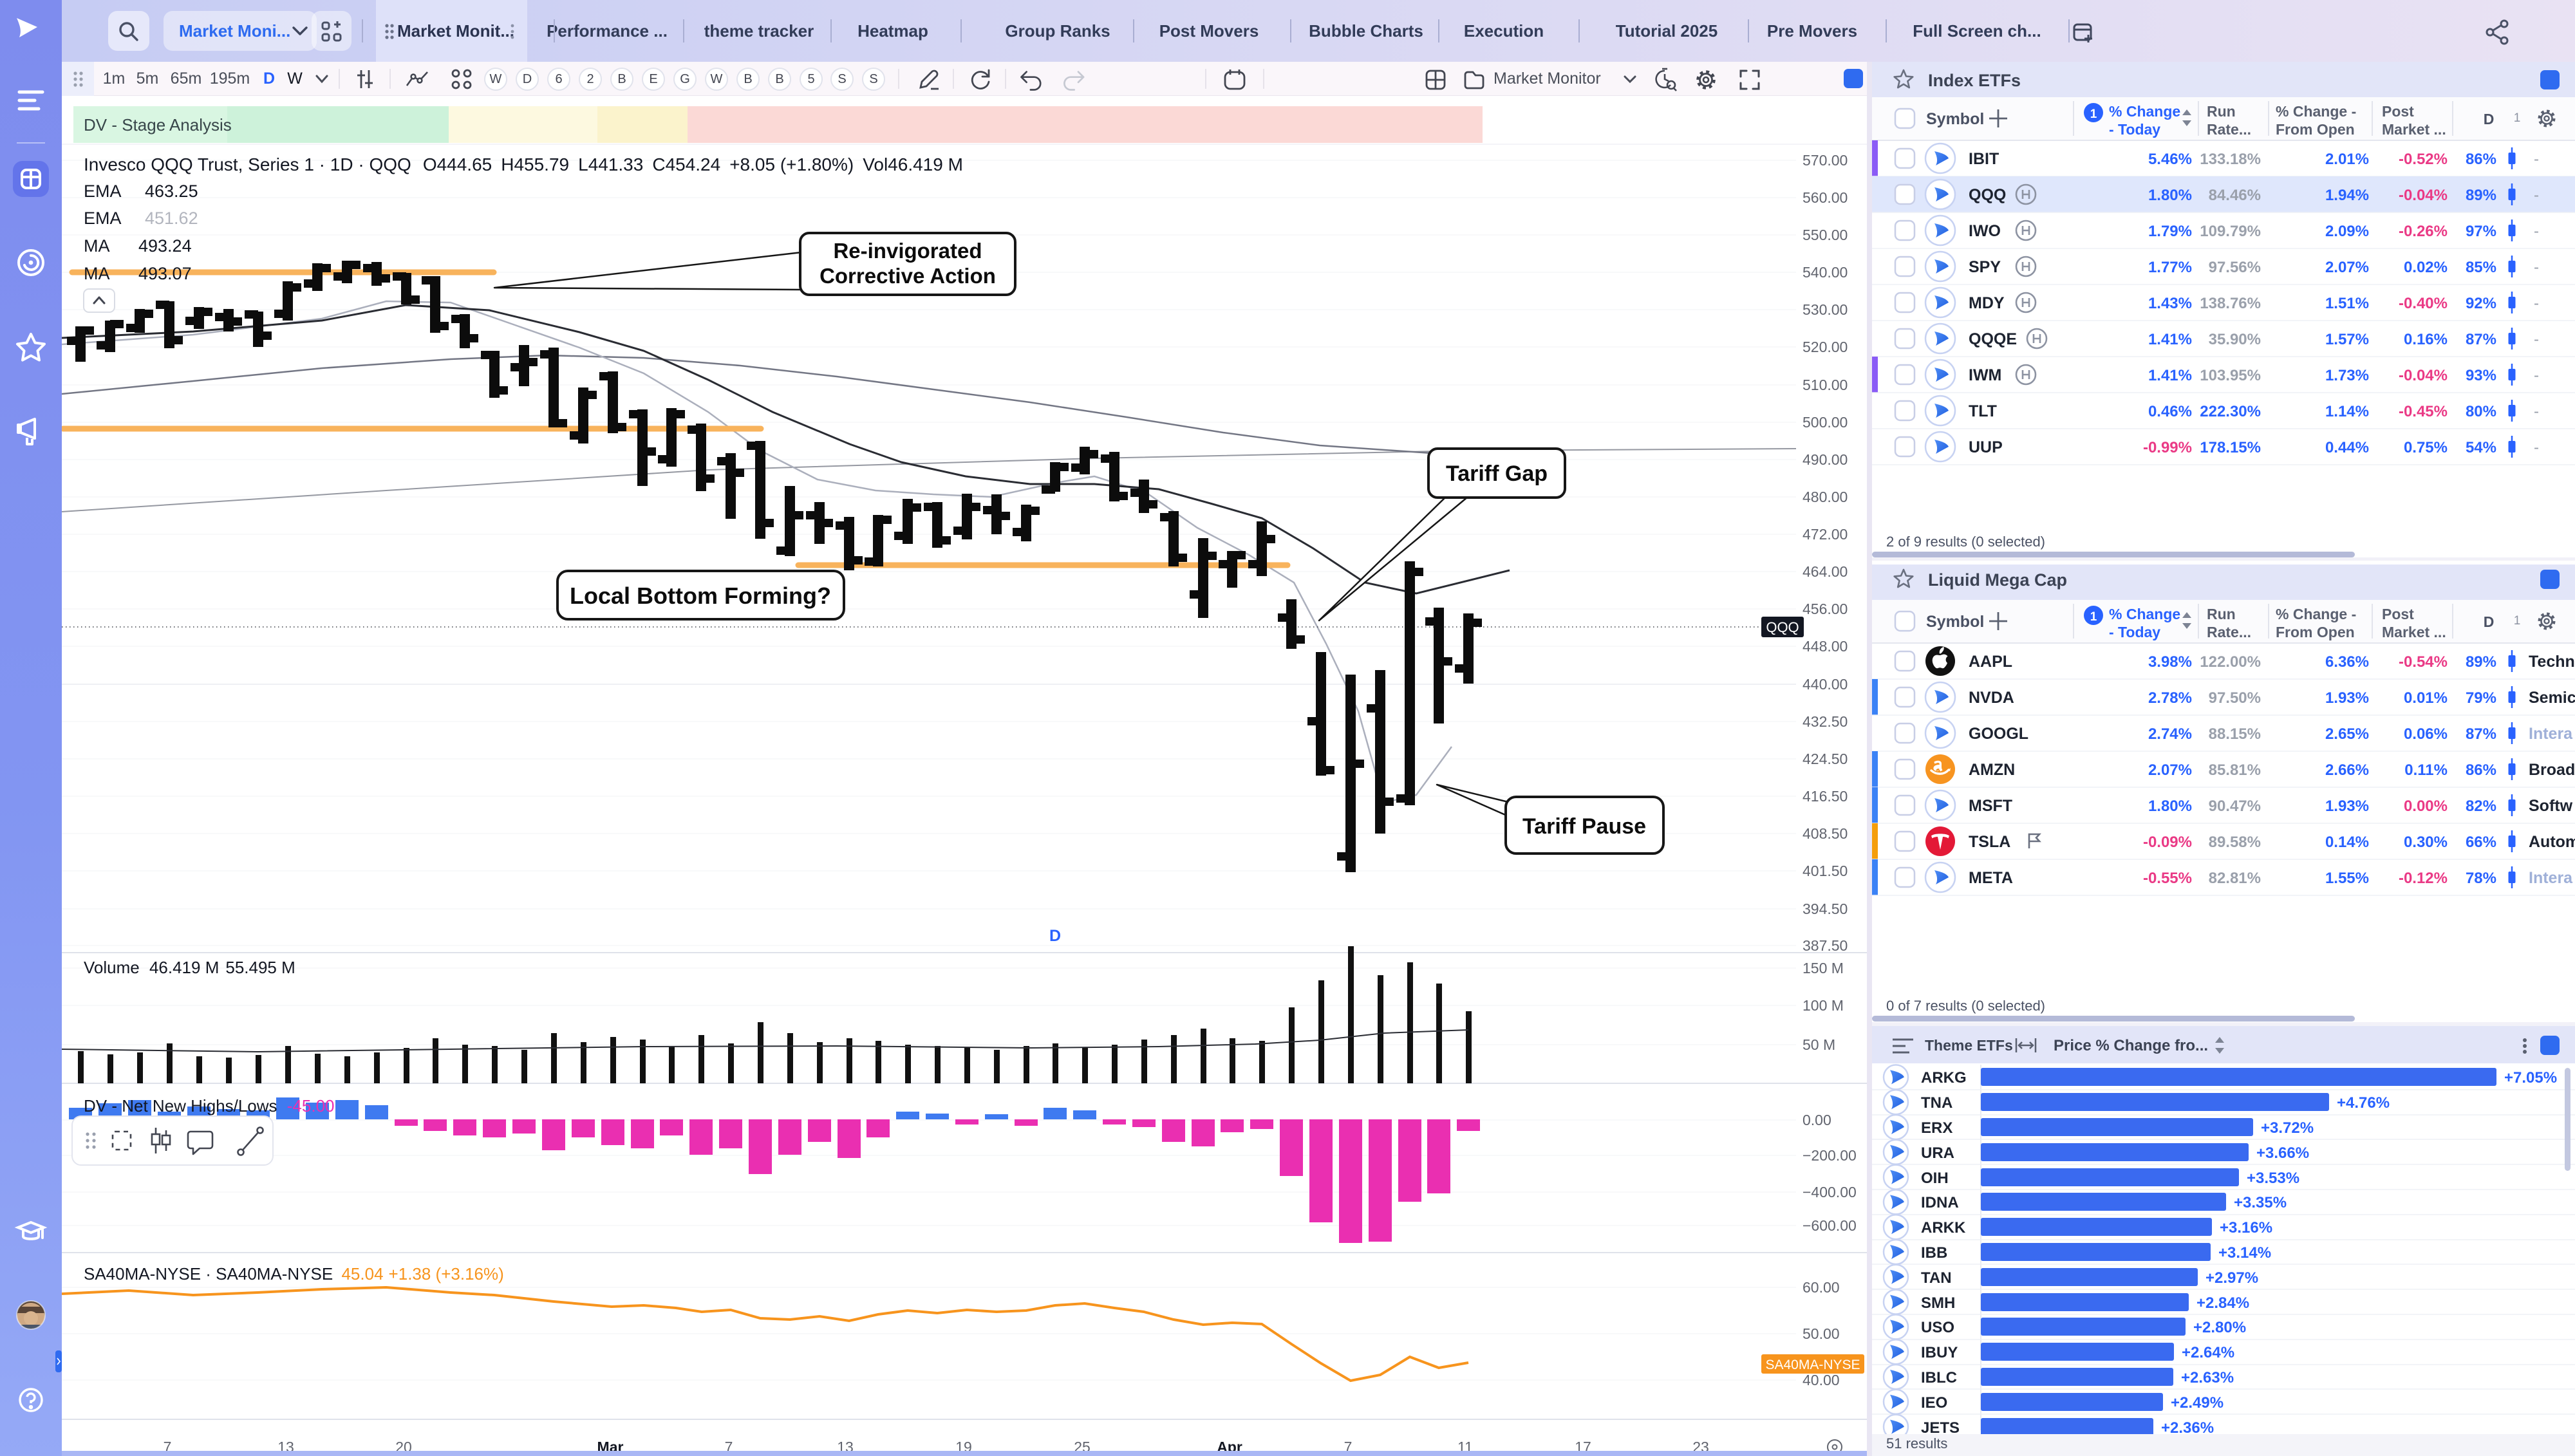 Image resolution: width=2575 pixels, height=1456 pixels. I want to click on svg-text: 50 M, so click(1819, 1044).